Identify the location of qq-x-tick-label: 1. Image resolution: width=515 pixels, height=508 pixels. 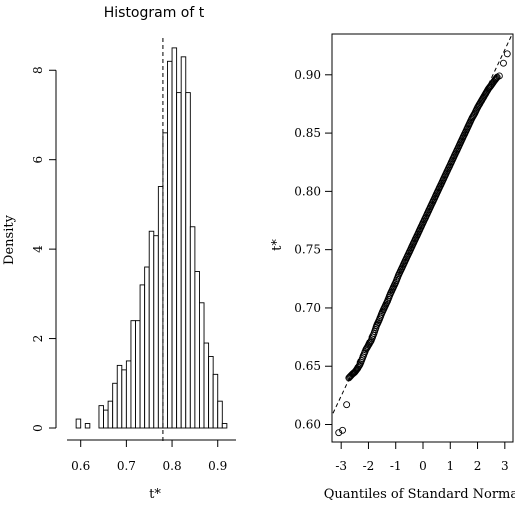
(450, 466).